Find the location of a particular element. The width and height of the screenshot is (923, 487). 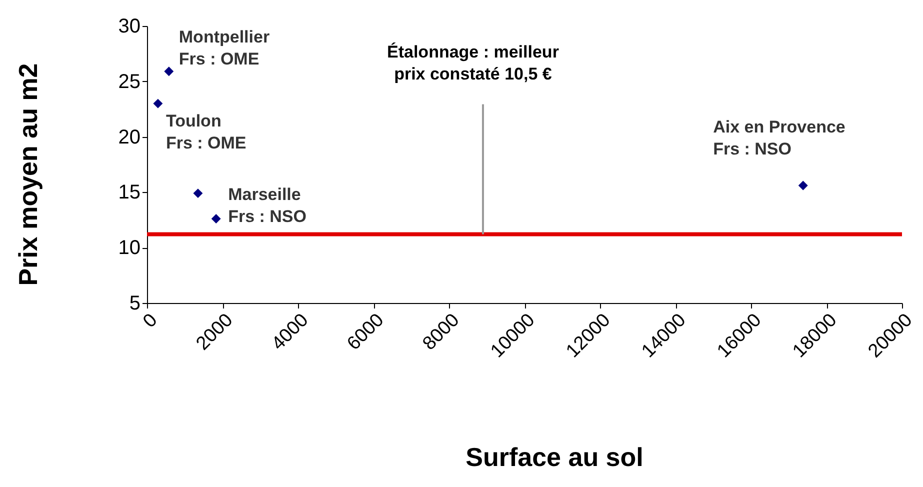

annotation: Toulon Frs : OME is located at coordinates (206, 132).